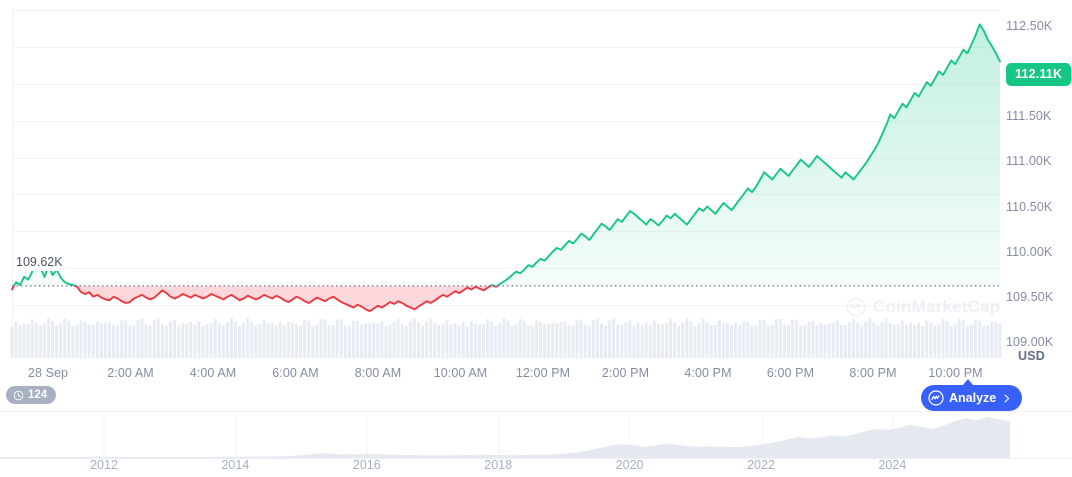 The image size is (1072, 477). Describe the element at coordinates (625, 373) in the screenshot. I see `x-axis-tick-label: 2:00 PM` at that location.